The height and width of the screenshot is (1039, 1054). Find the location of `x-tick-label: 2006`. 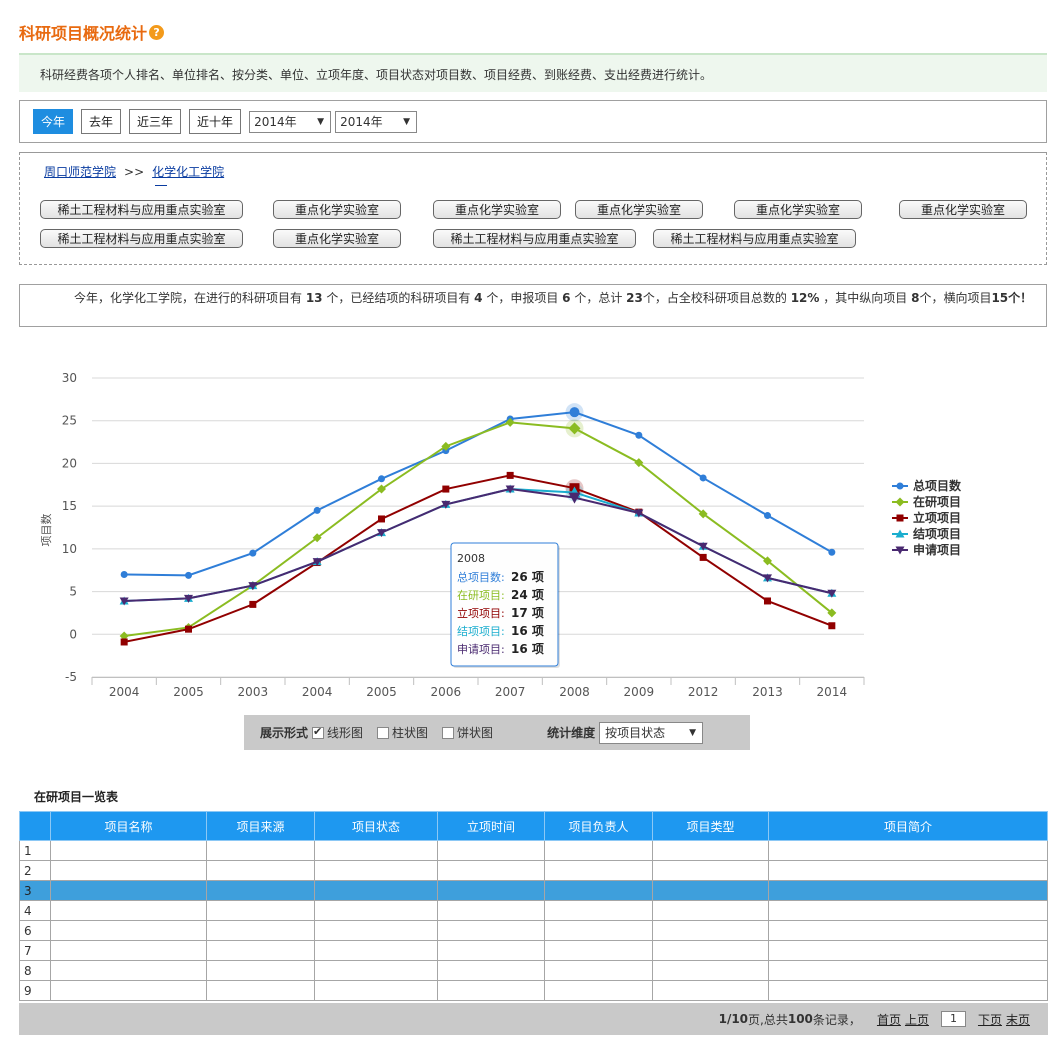

x-tick-label: 2006 is located at coordinates (446, 692).